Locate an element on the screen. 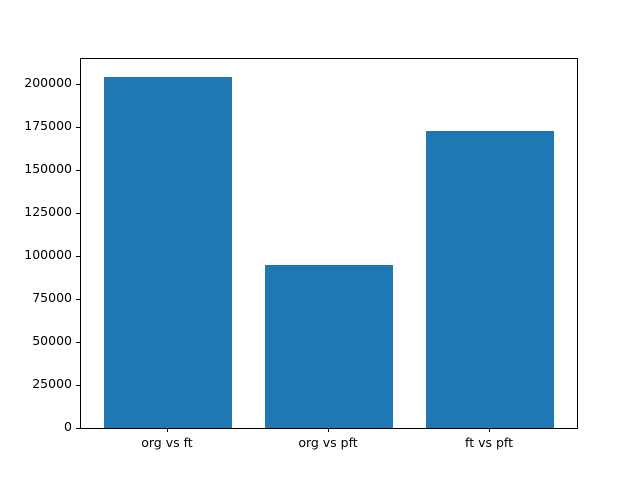 The height and width of the screenshot is (480, 640). y-tick-label: 0 is located at coordinates (68, 426).